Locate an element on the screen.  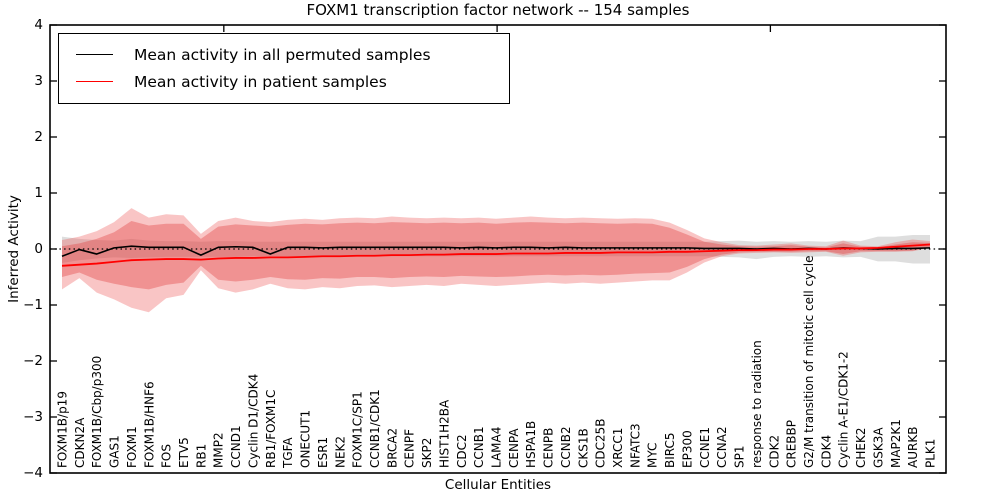
x-tick-label: FOS is located at coordinates (167, 456).